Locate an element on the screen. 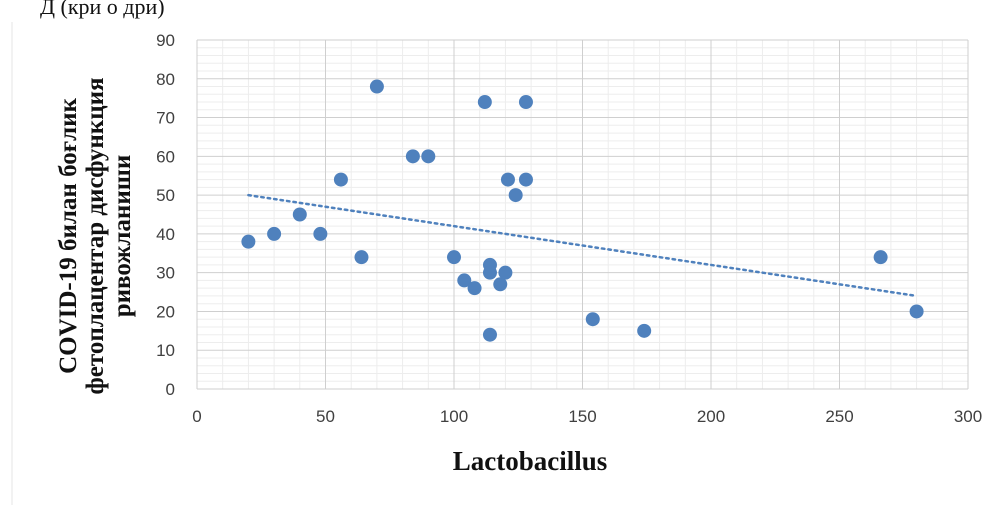  x-tick-label: 100 is located at coordinates (454, 416).